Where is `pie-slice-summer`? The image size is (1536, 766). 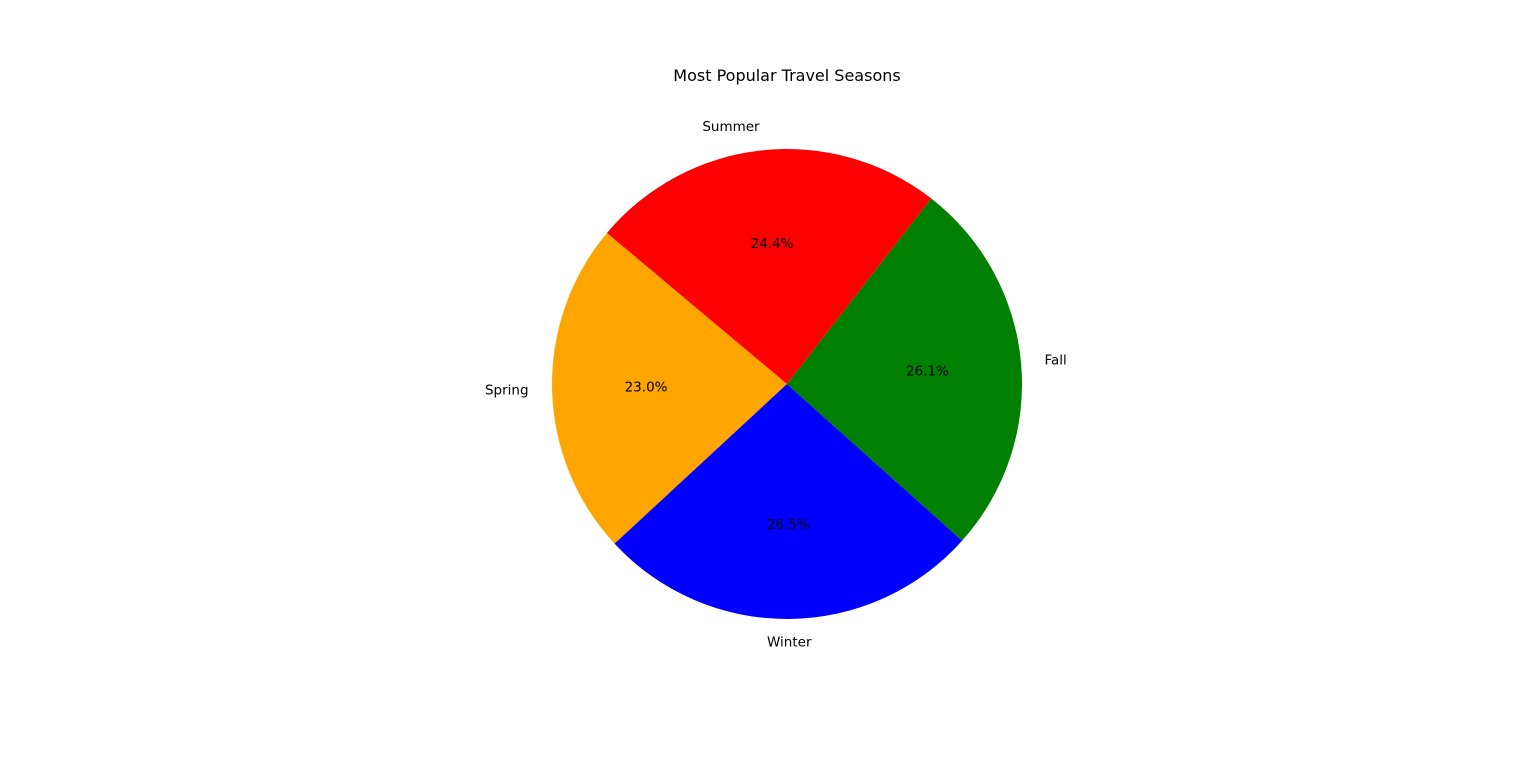 pie-slice-summer is located at coordinates (769, 266).